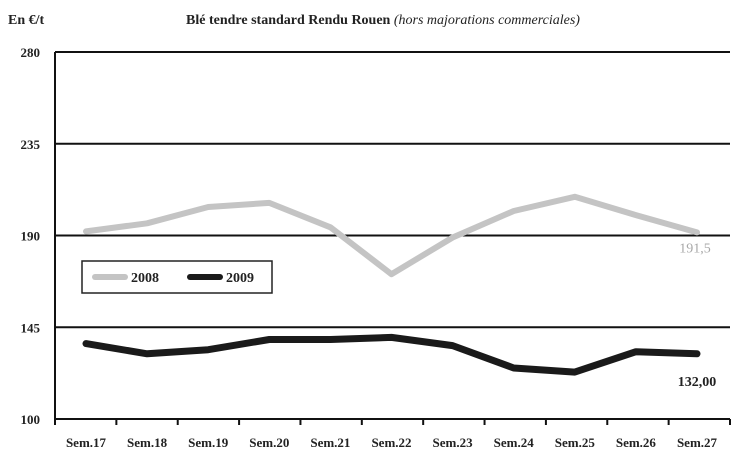 The width and height of the screenshot is (747, 460). Describe the element at coordinates (288, 20) in the screenshot. I see `chart-title-main: Blé tendre standard Rendu Rouen` at that location.